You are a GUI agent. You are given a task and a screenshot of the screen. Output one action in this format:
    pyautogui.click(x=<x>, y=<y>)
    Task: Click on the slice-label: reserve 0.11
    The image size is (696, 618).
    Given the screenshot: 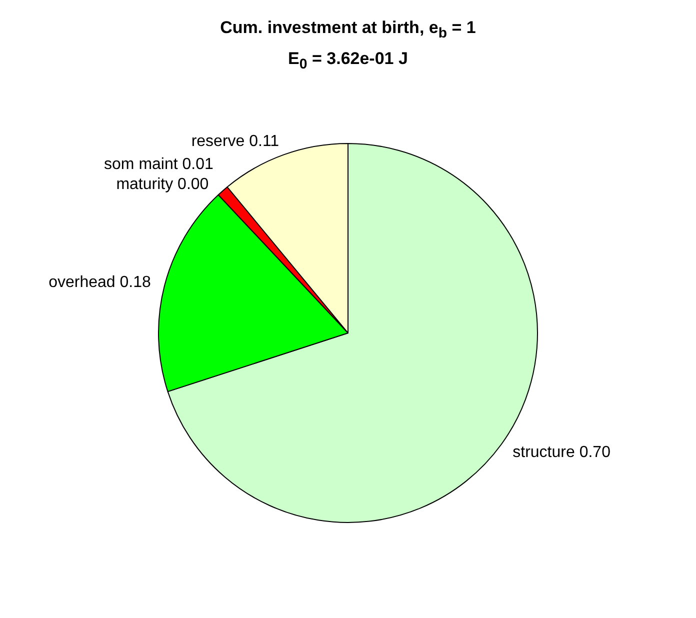 What is the action you would take?
    pyautogui.click(x=235, y=141)
    